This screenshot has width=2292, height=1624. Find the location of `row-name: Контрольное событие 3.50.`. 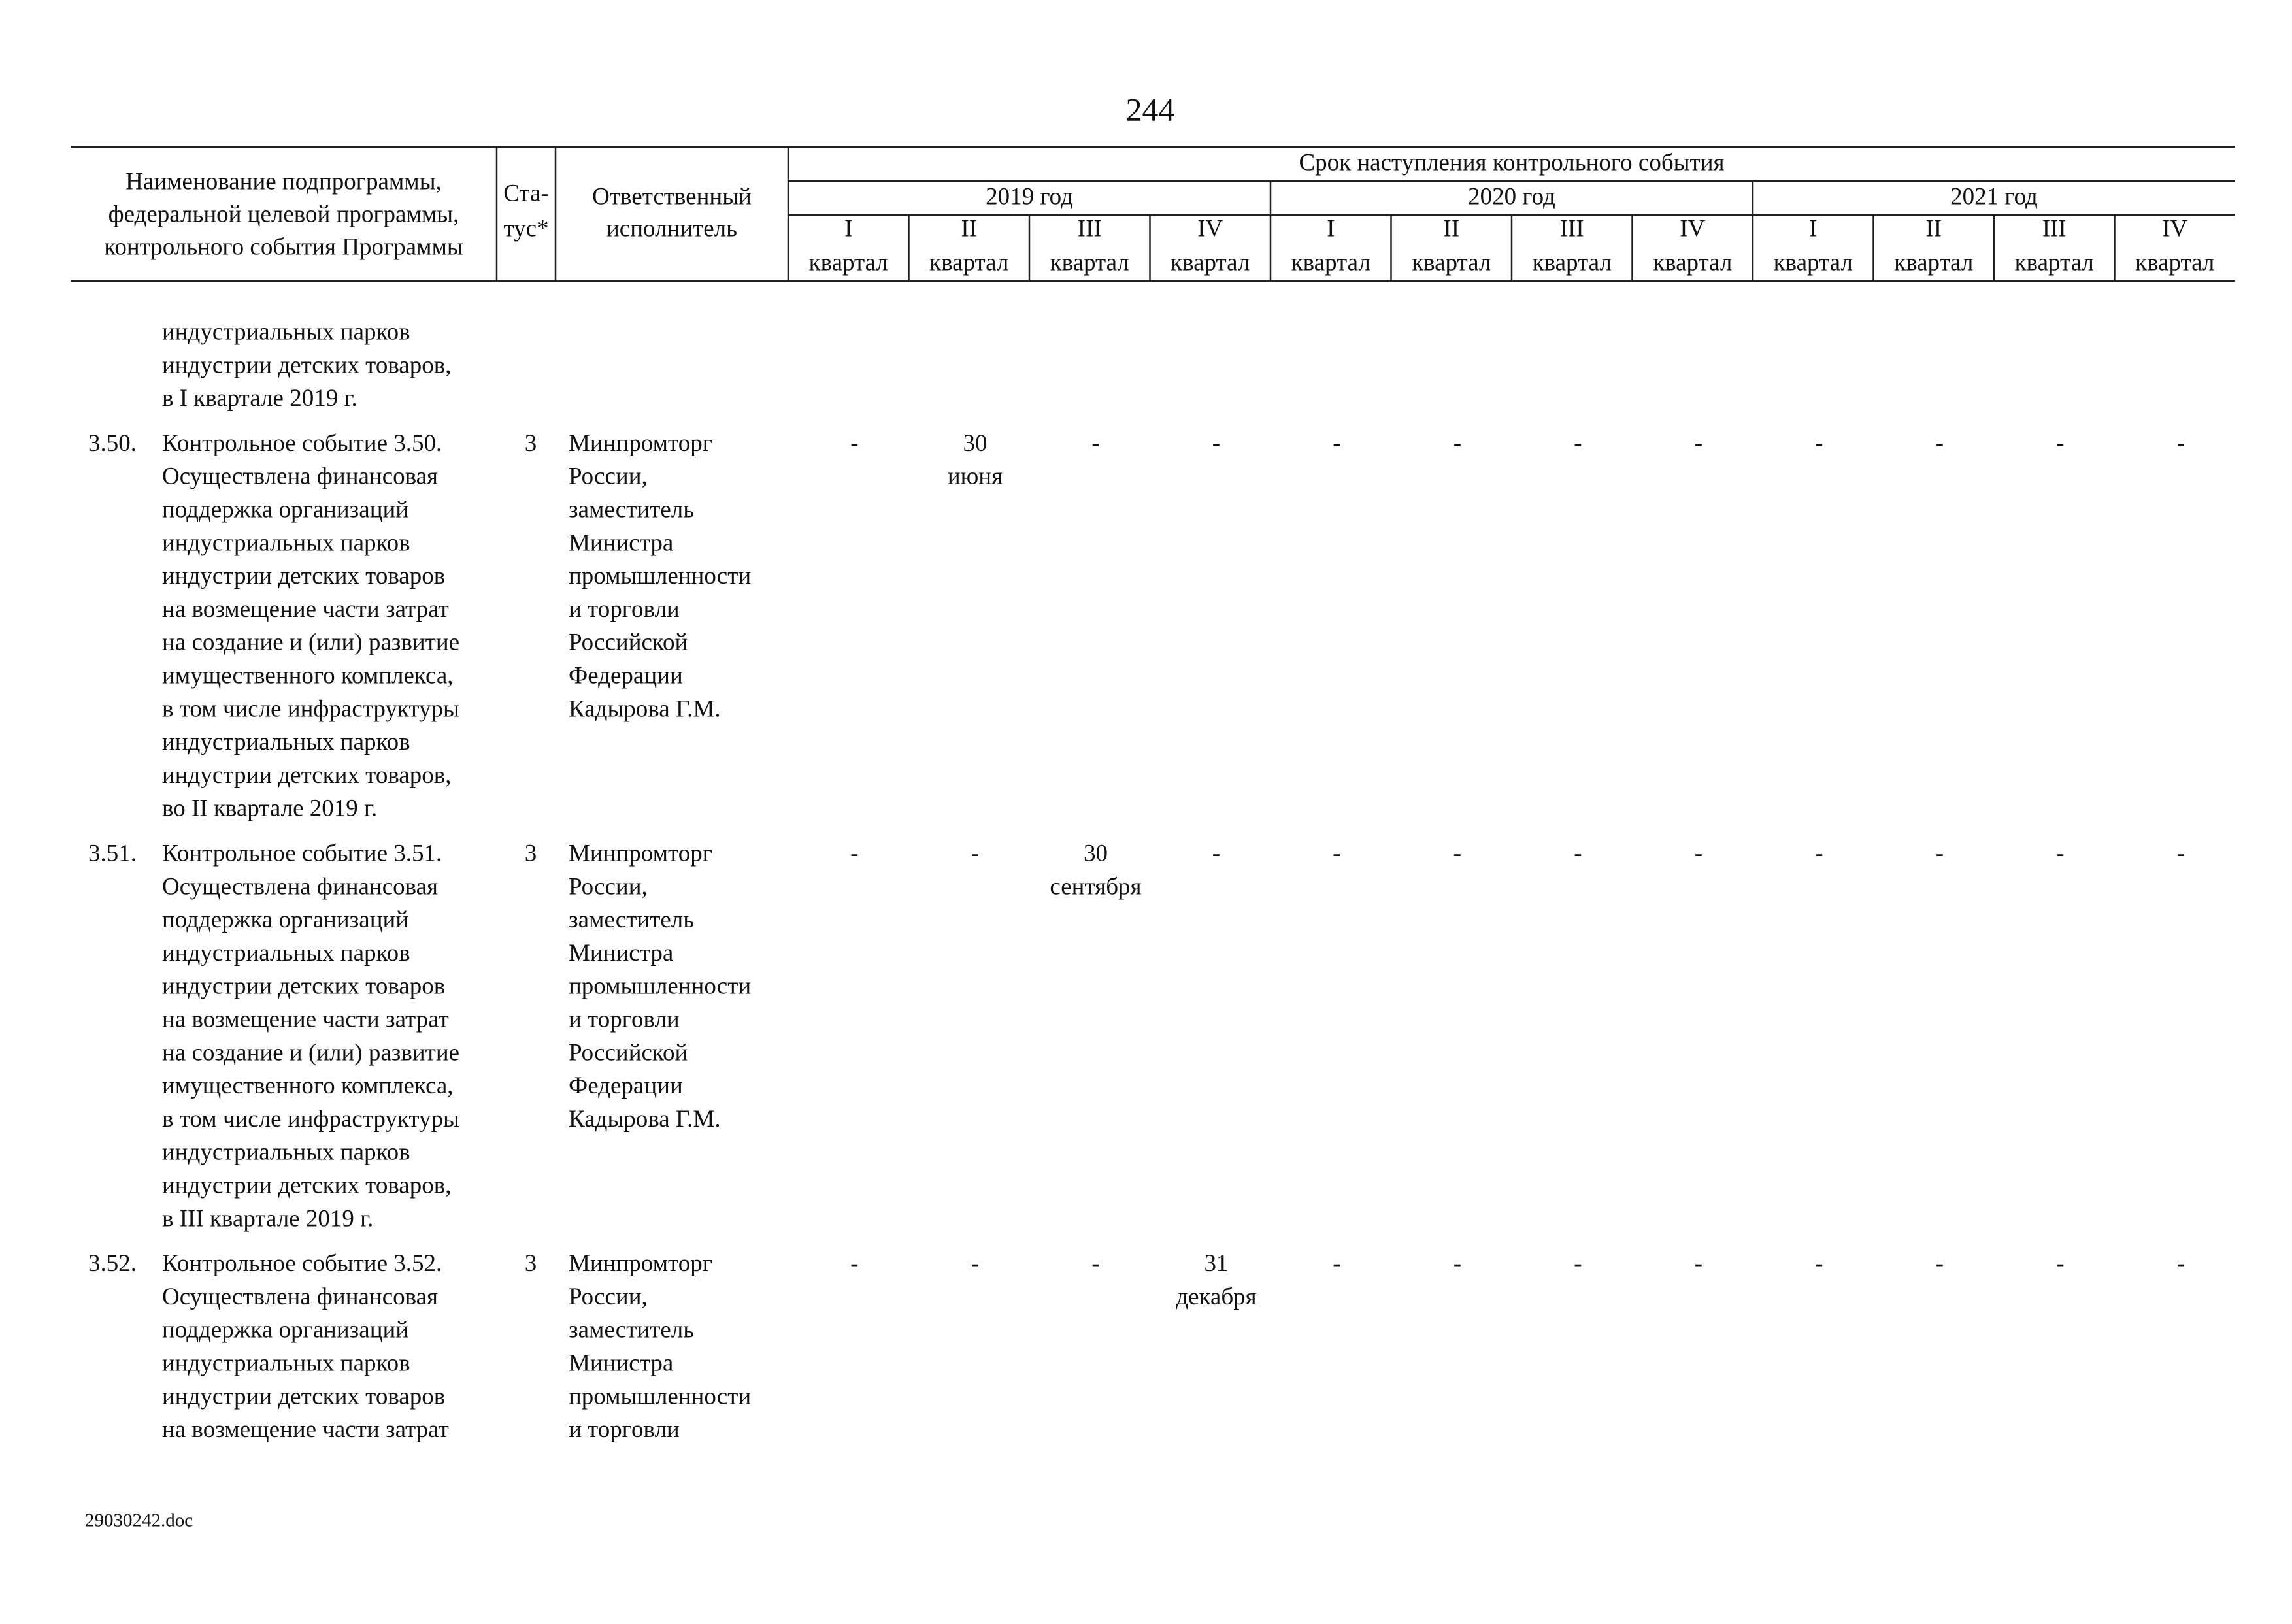

row-name: Контрольное событие 3.50. is located at coordinates (302, 443).